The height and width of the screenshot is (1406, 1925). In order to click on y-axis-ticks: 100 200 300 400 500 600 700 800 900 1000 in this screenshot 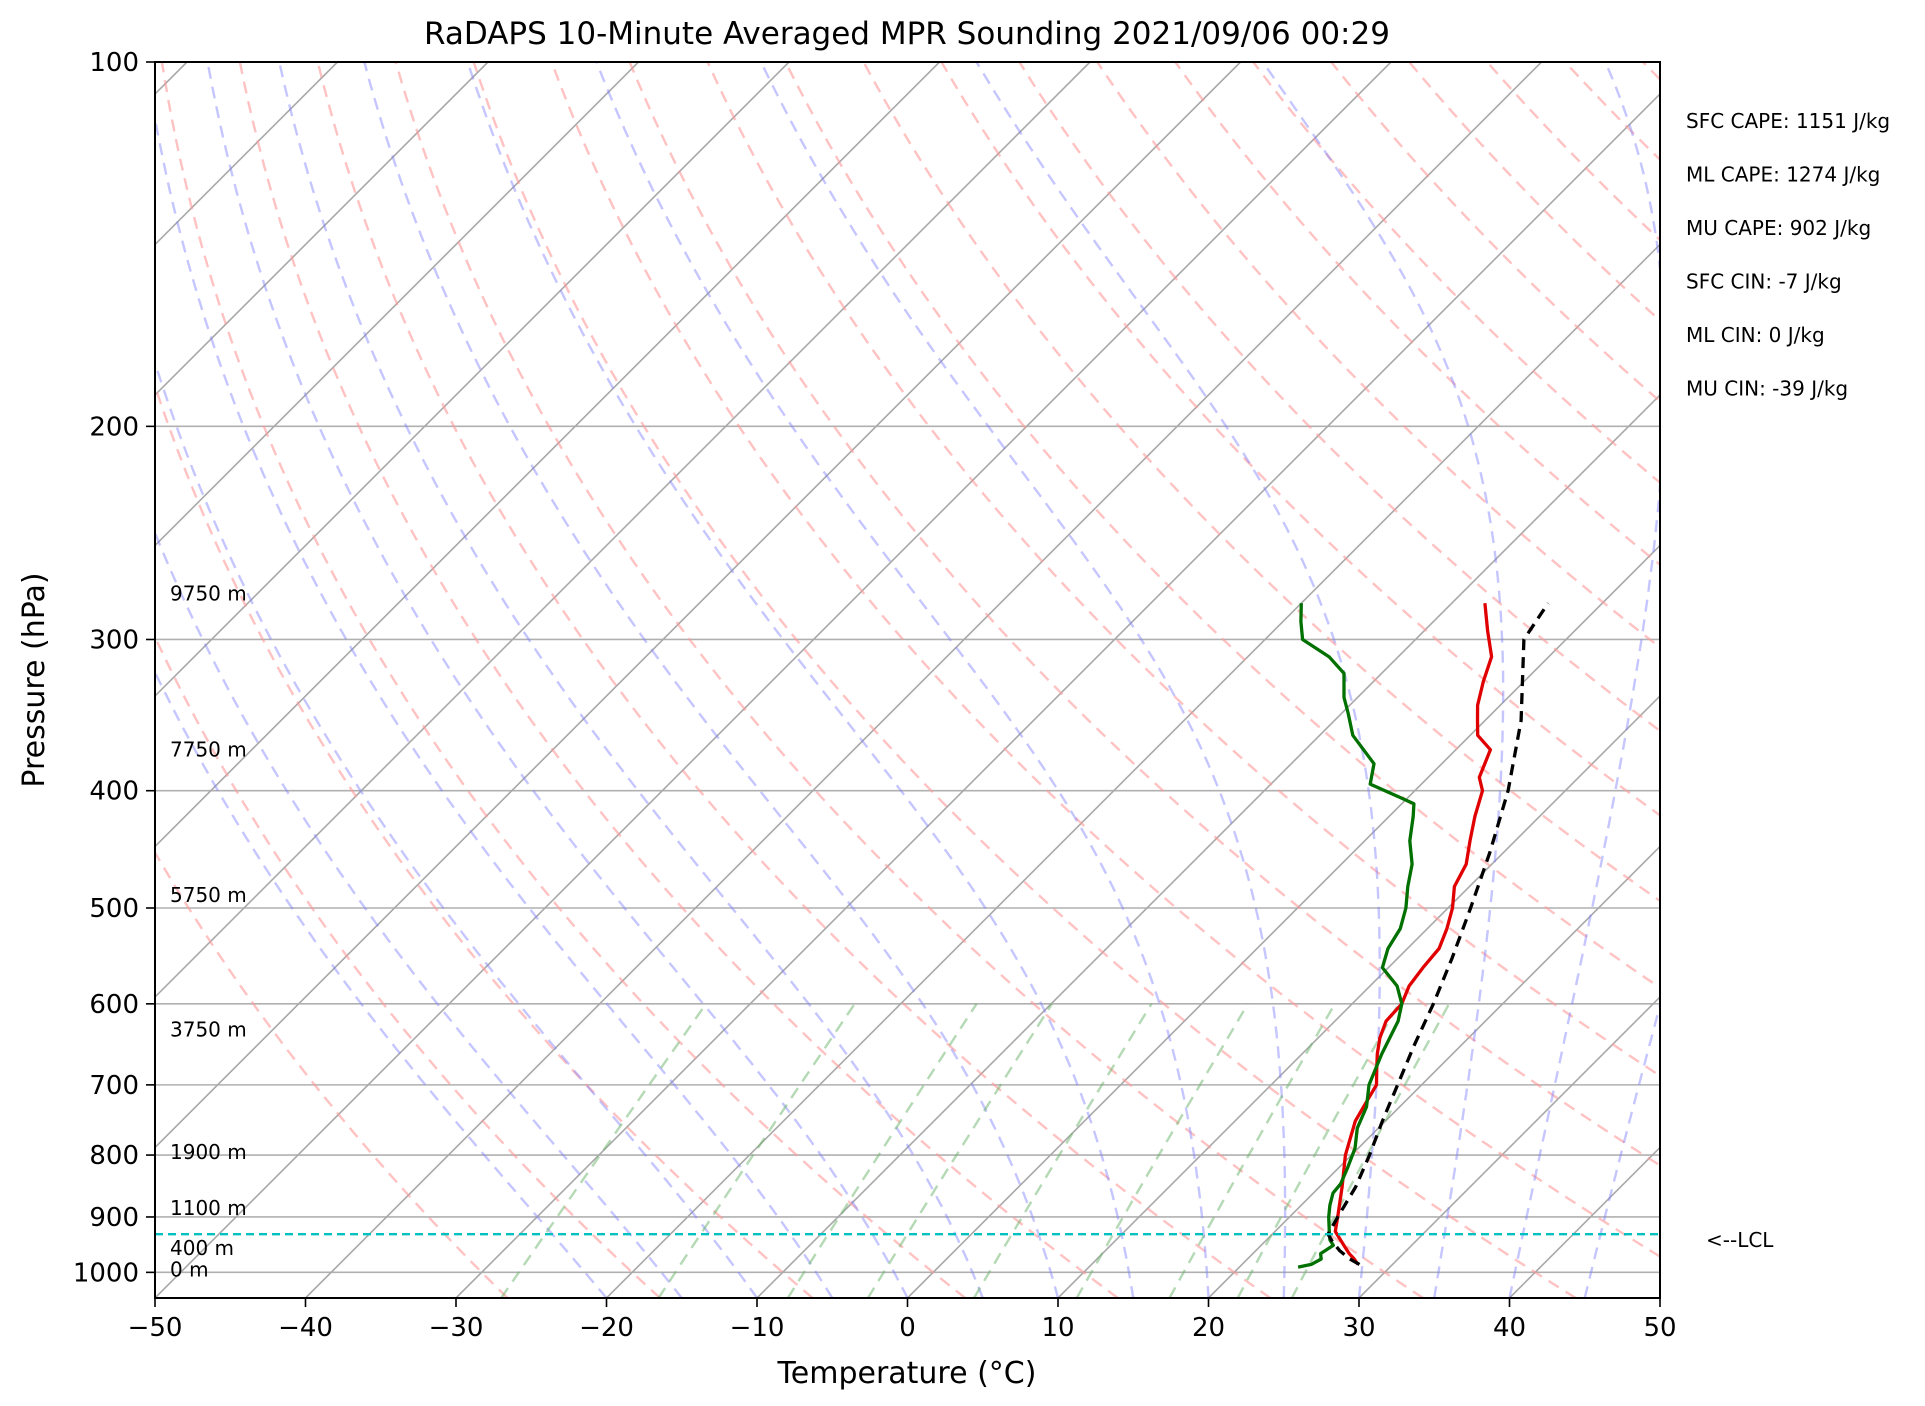, I will do `click(114, 668)`.